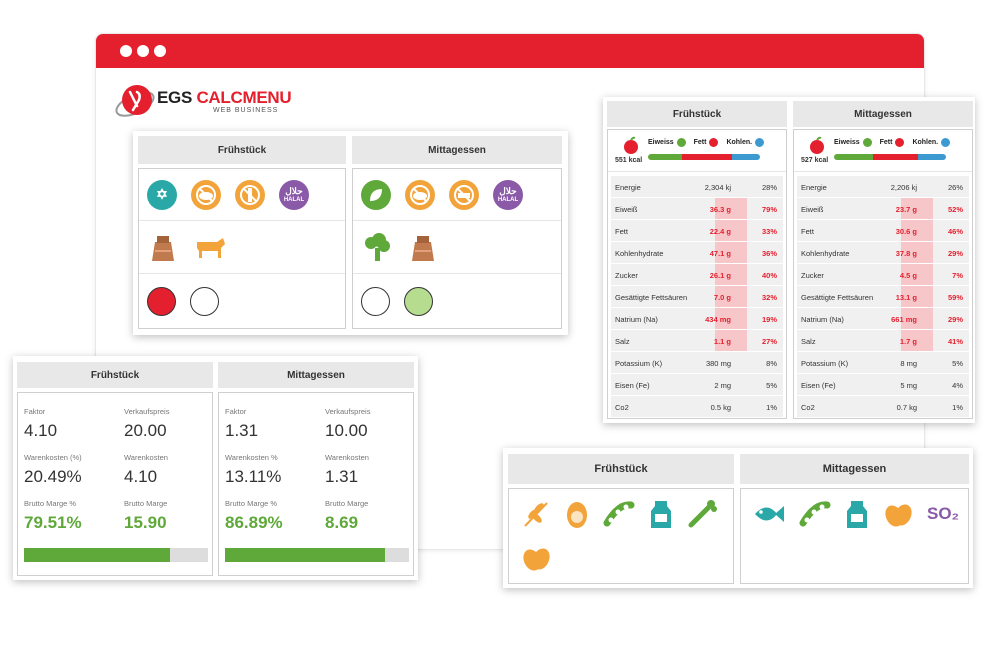 Image resolution: width=999 pixels, height=652 pixels. What do you see at coordinates (161, 301) in the screenshot?
I see `traffic-light-red` at bounding box center [161, 301].